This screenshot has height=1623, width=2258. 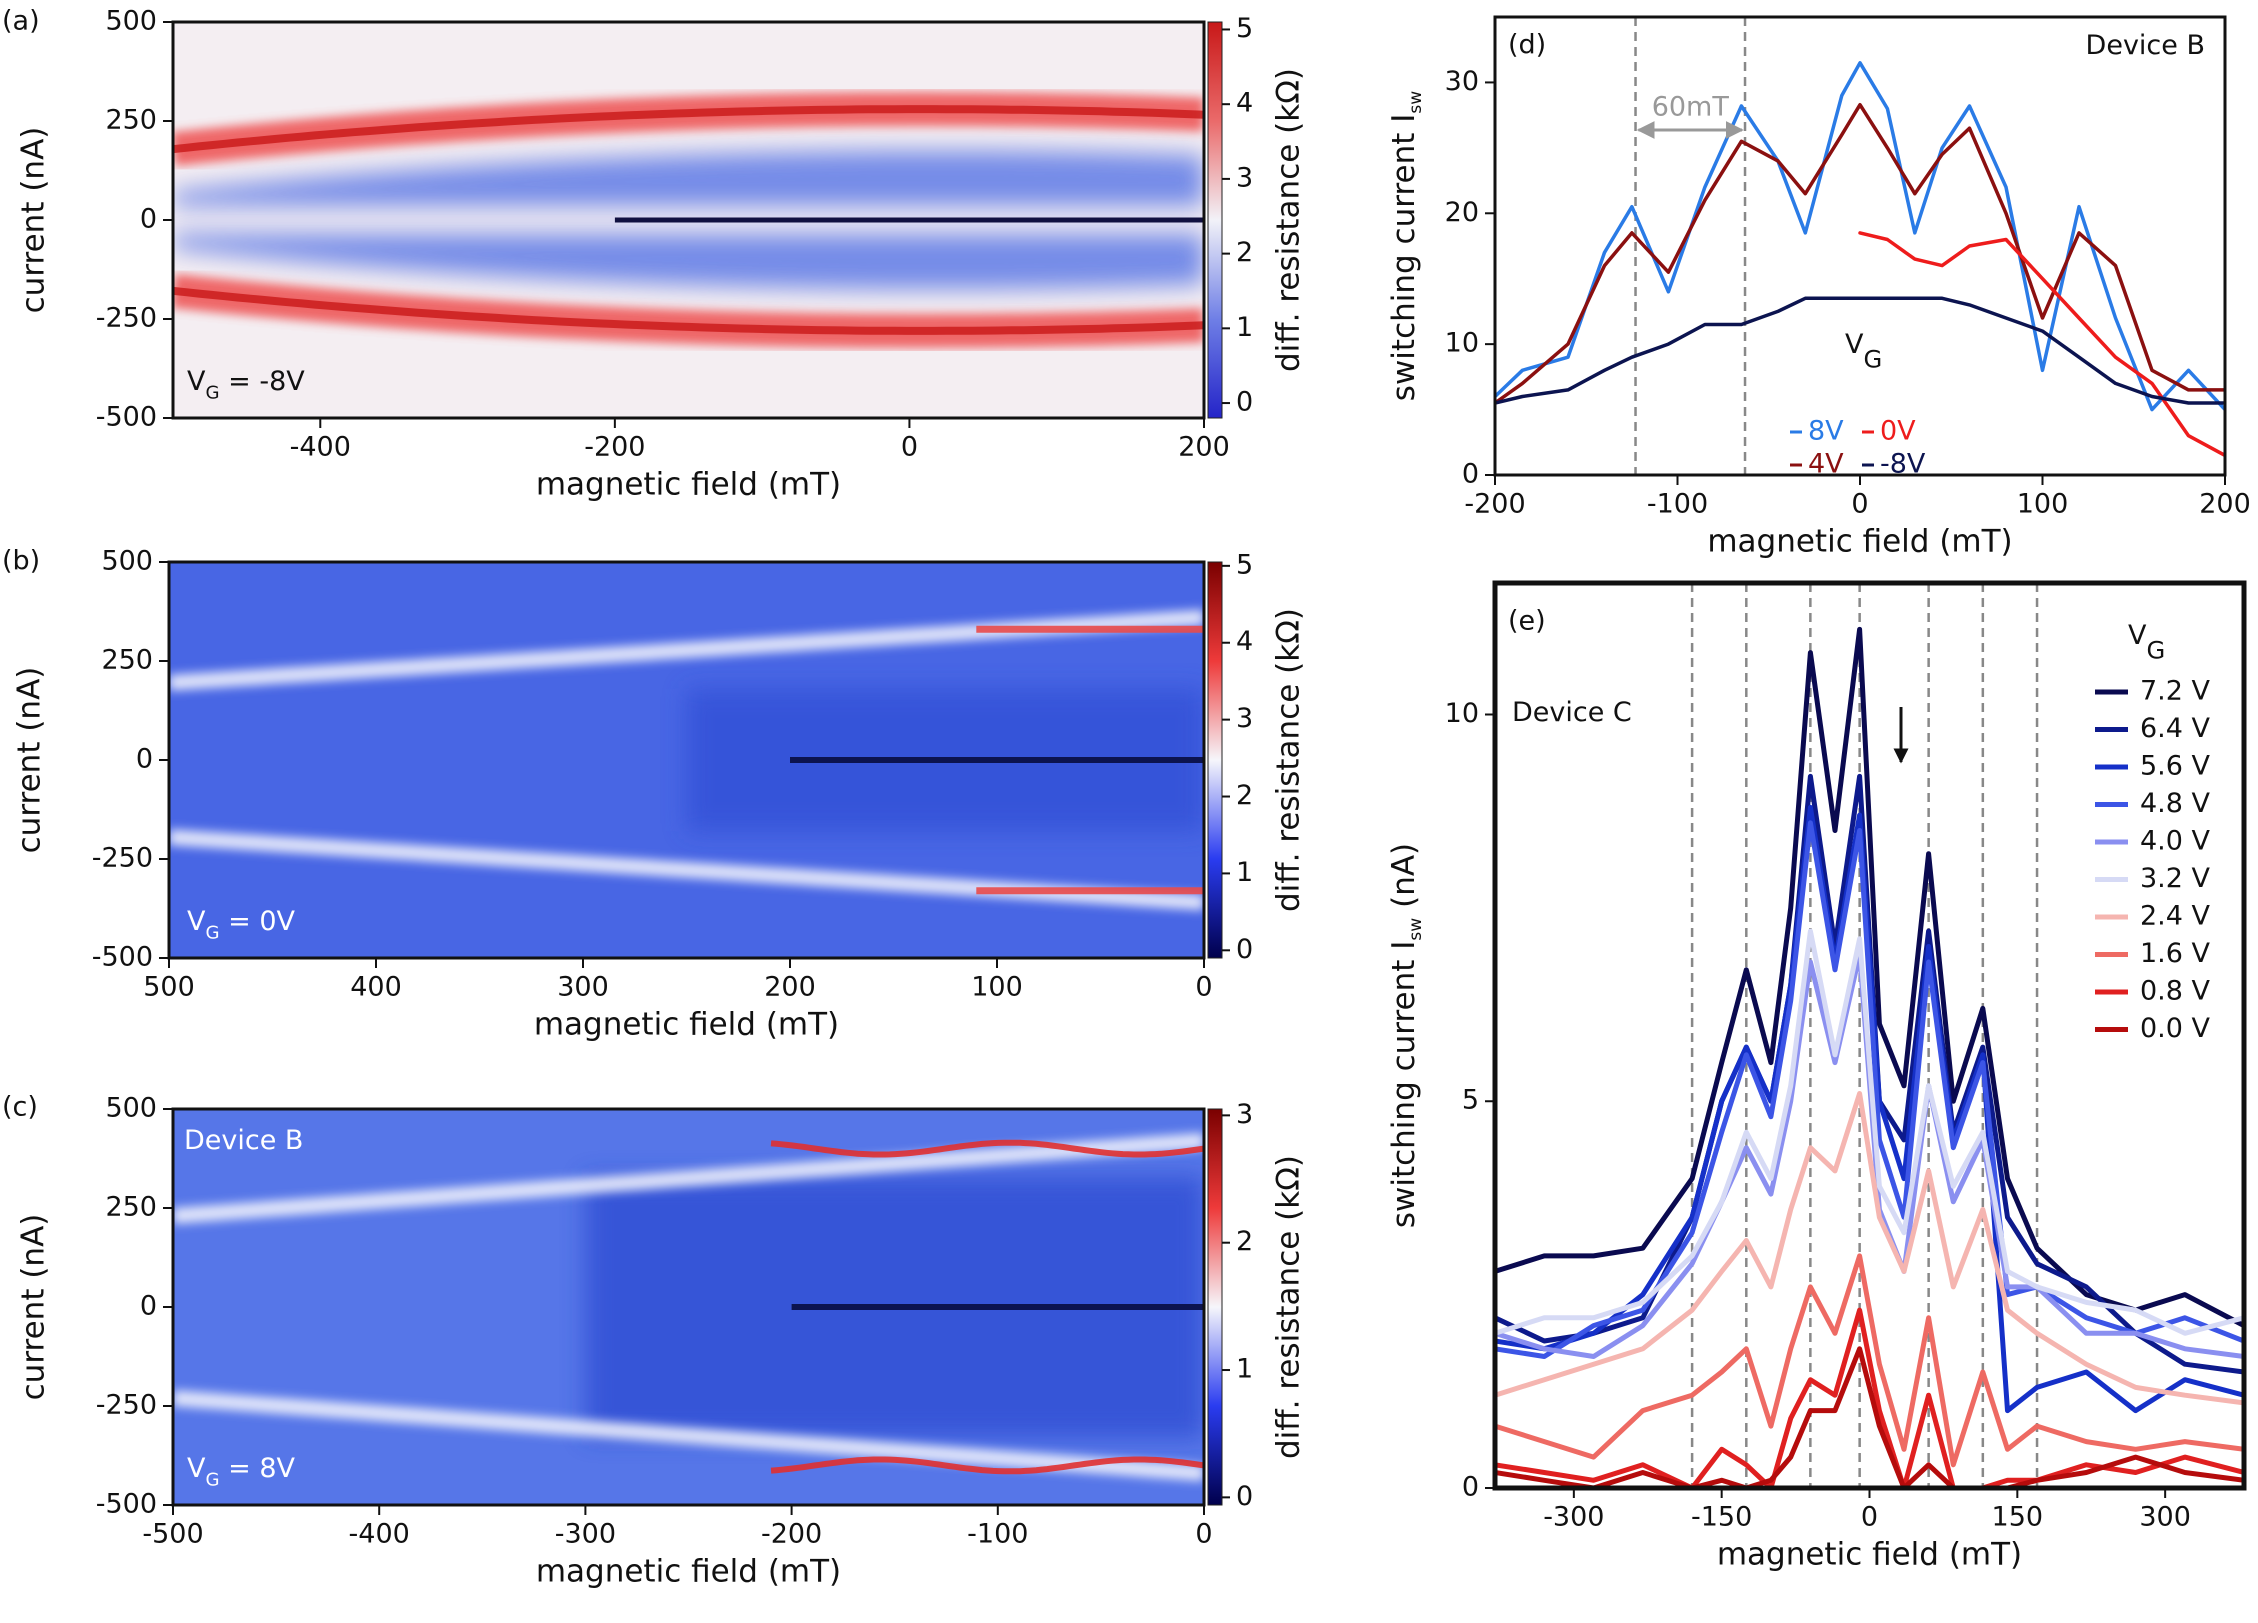 I want to click on legend-title: VG, so click(x=2146, y=642).